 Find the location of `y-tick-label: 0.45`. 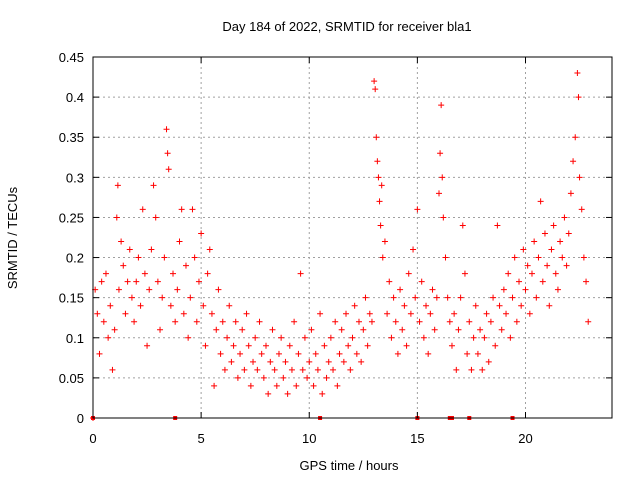

y-tick-label: 0.45 is located at coordinates (71, 57).